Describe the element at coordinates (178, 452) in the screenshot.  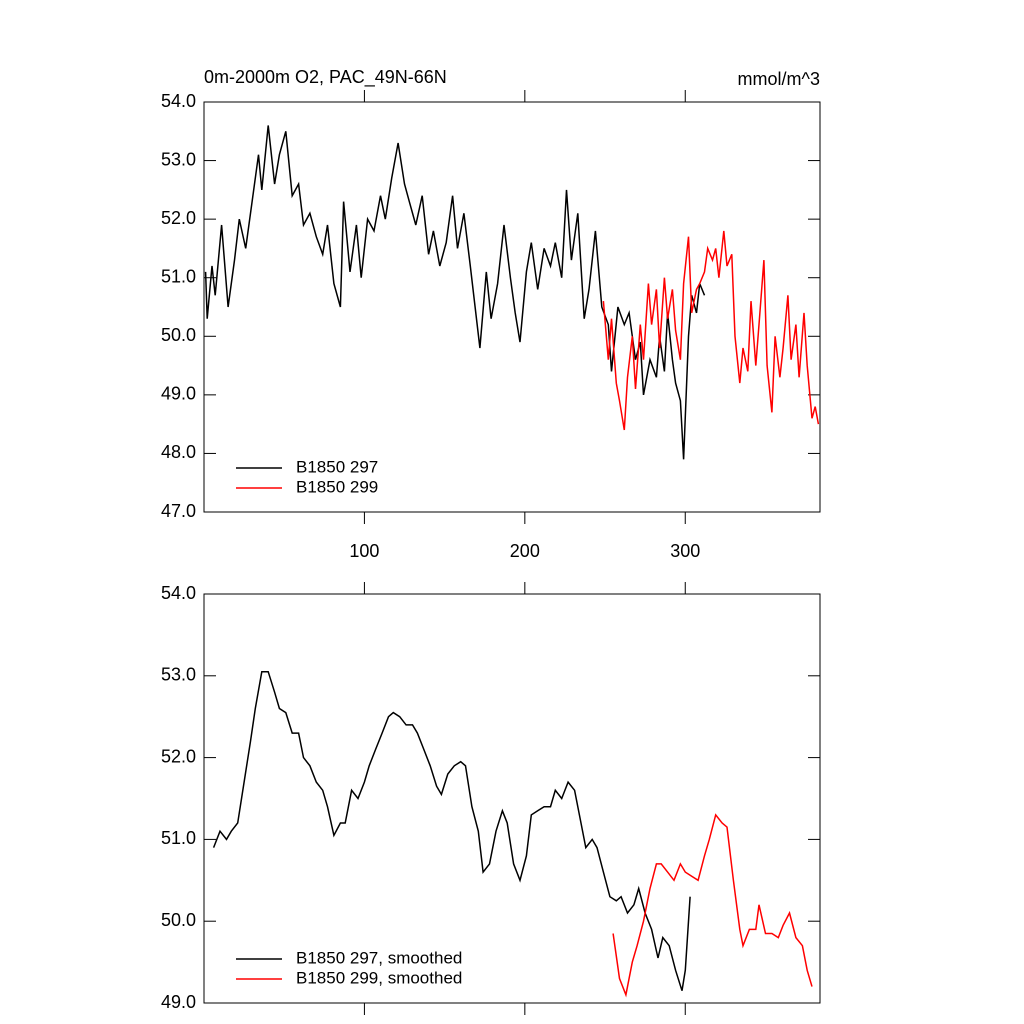
I see `y-tick-label: 48.0` at that location.